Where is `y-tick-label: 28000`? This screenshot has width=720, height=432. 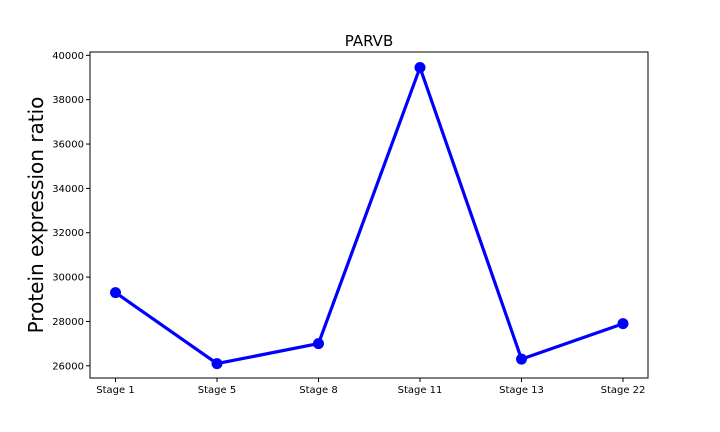 y-tick-label: 28000 is located at coordinates (68, 322).